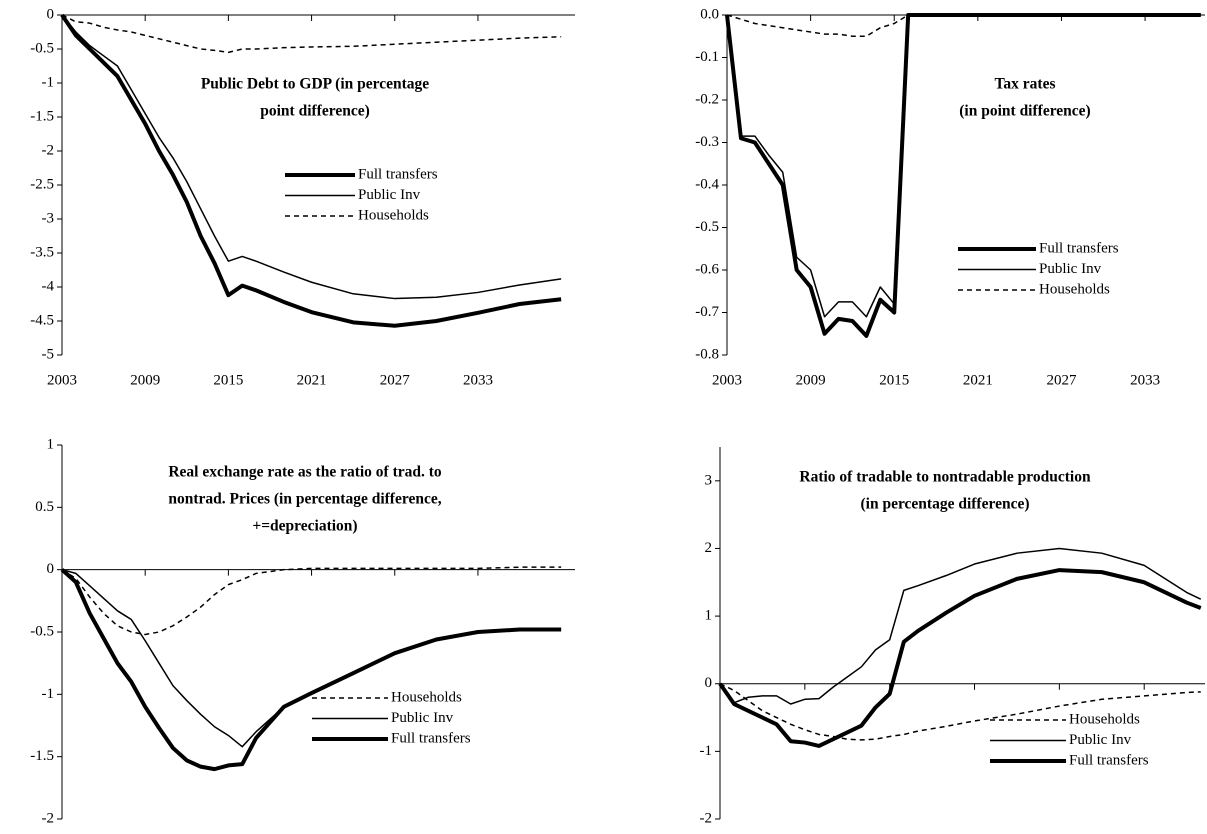 This screenshot has height=834, width=1207. I want to click on y-tick-label: 3, so click(709, 480).